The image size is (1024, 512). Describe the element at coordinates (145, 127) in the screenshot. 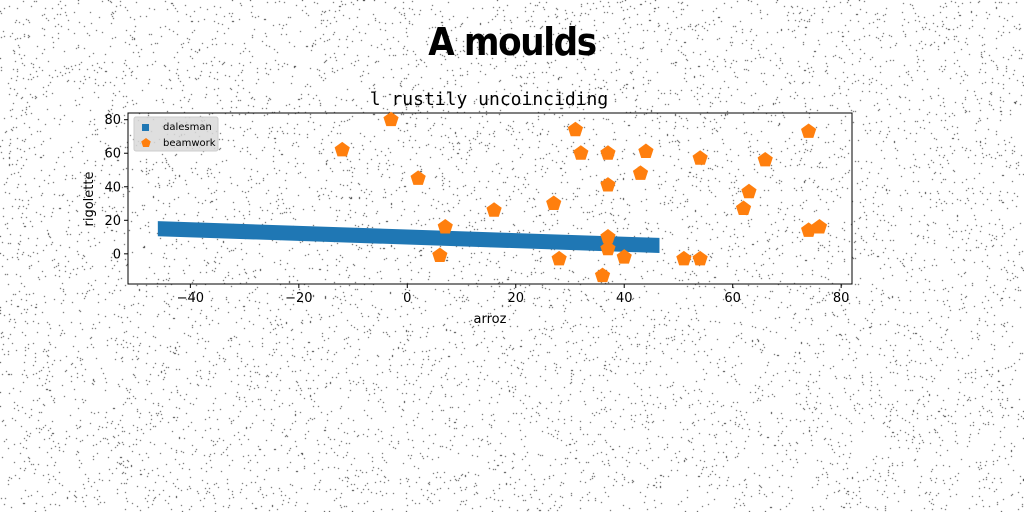

I see `legend-marker-dalesman` at that location.